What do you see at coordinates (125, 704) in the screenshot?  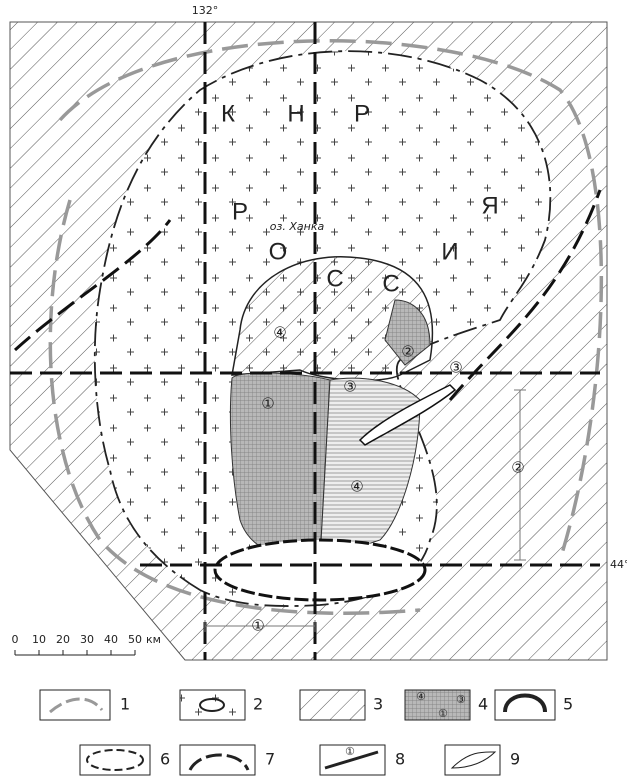 I see `legend-number: 1` at bounding box center [125, 704].